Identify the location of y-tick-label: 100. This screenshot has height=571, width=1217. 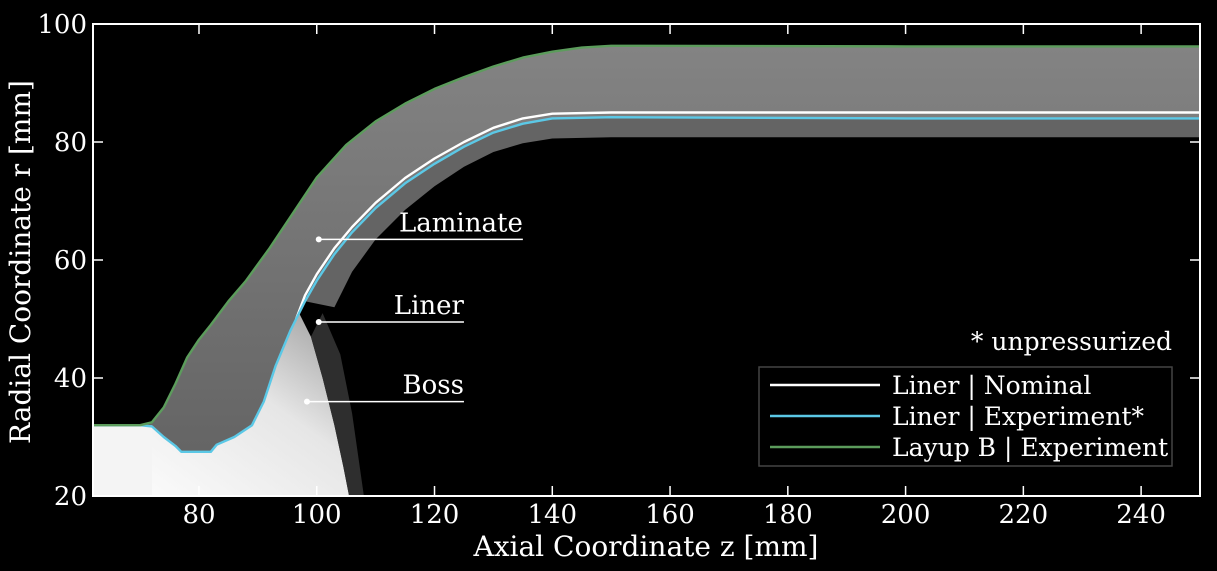
(62, 25).